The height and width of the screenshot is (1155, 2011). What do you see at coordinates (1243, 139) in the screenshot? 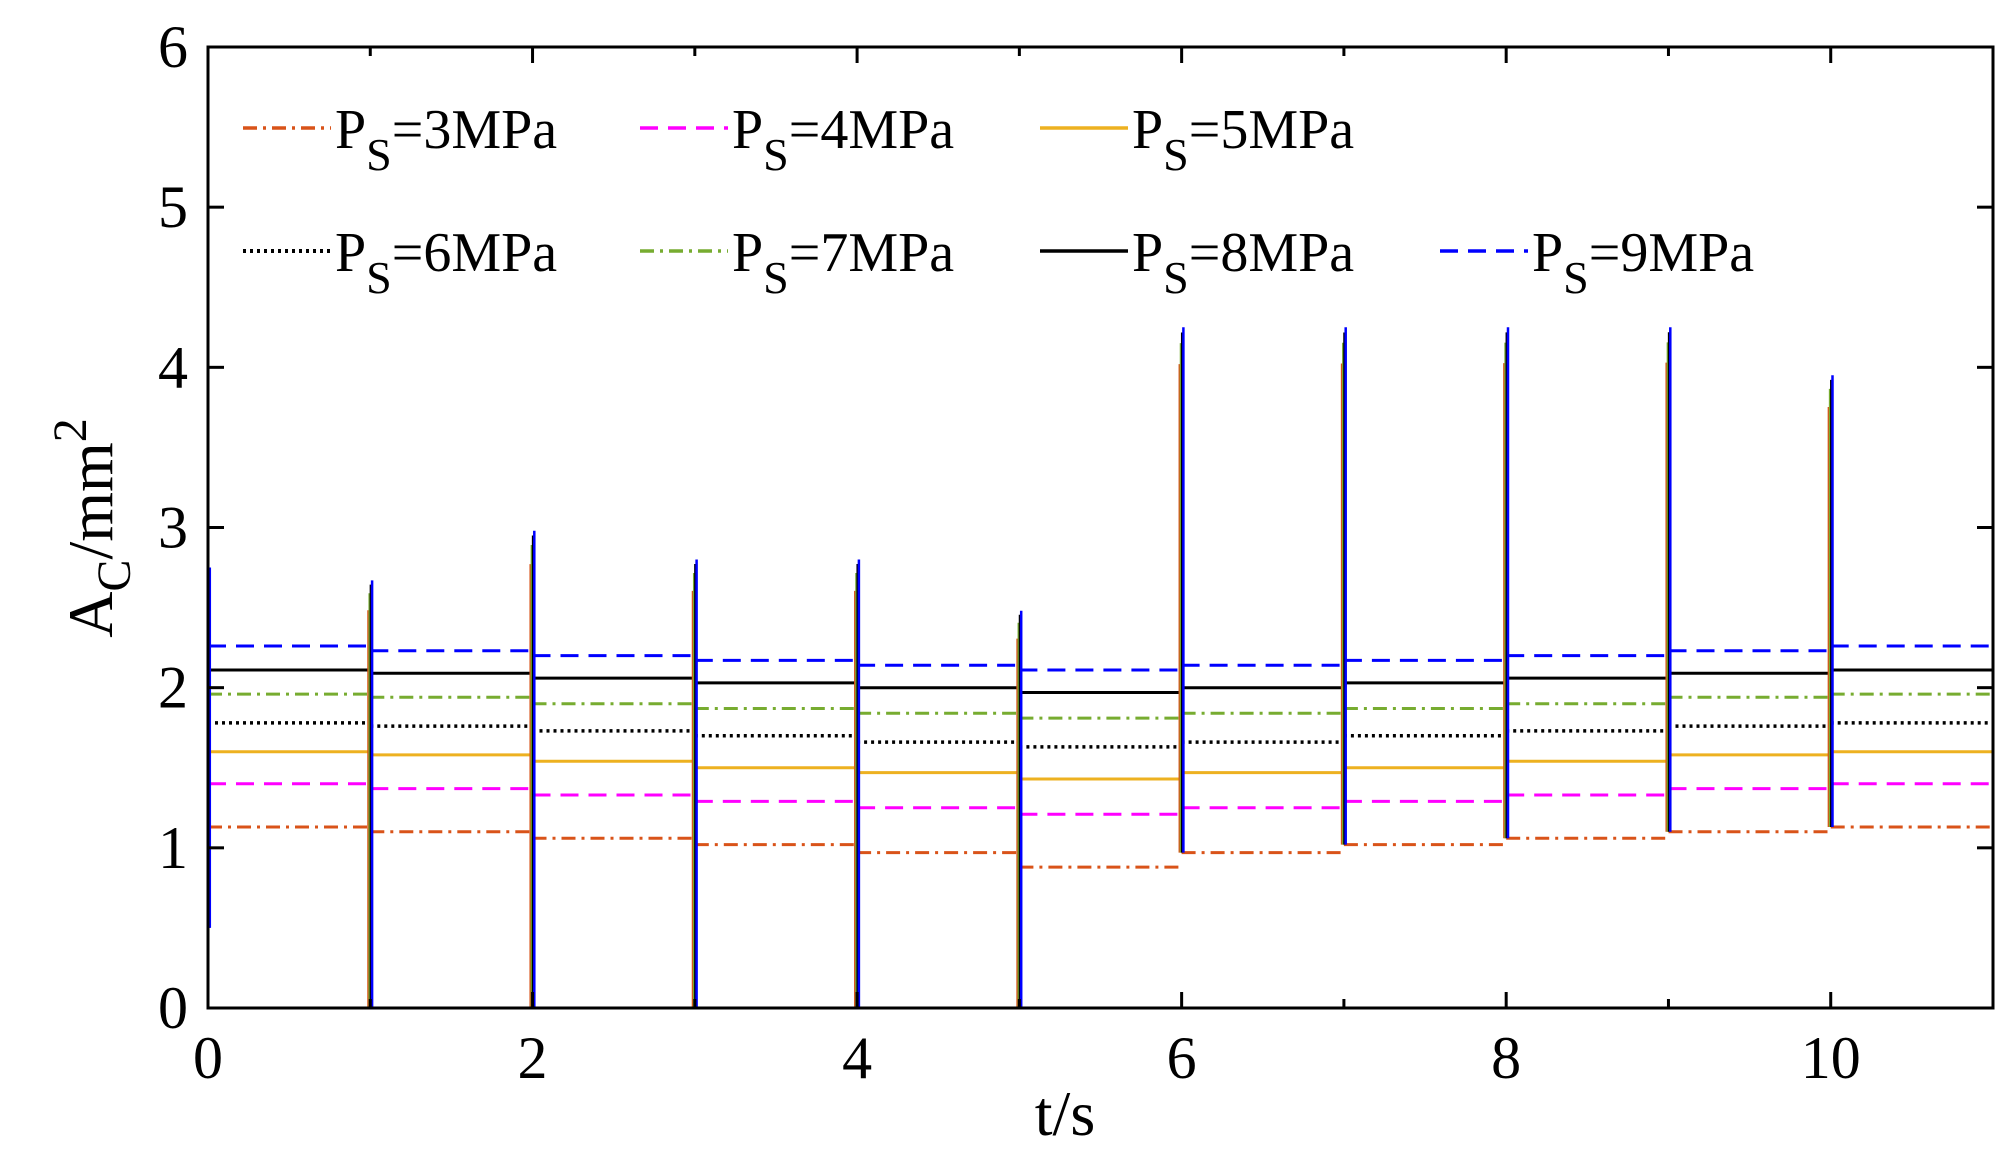
I see `legend-label: PS=5MPa` at bounding box center [1243, 139].